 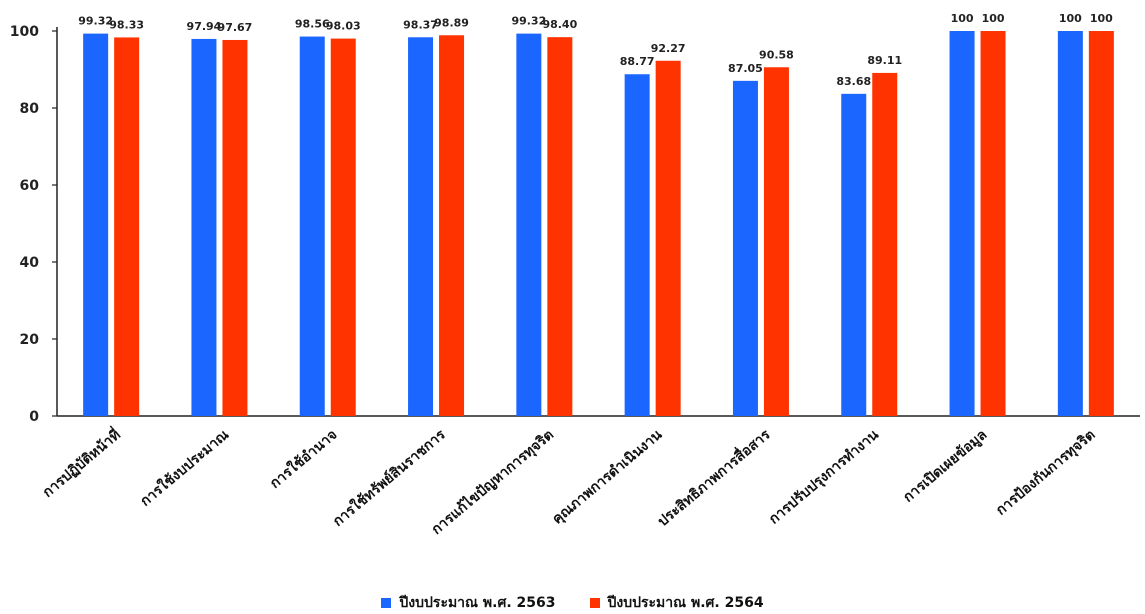 I want to click on legend-item-series-1: ปีงบประมาณ พ.ศ. 2563, so click(x=468, y=603).